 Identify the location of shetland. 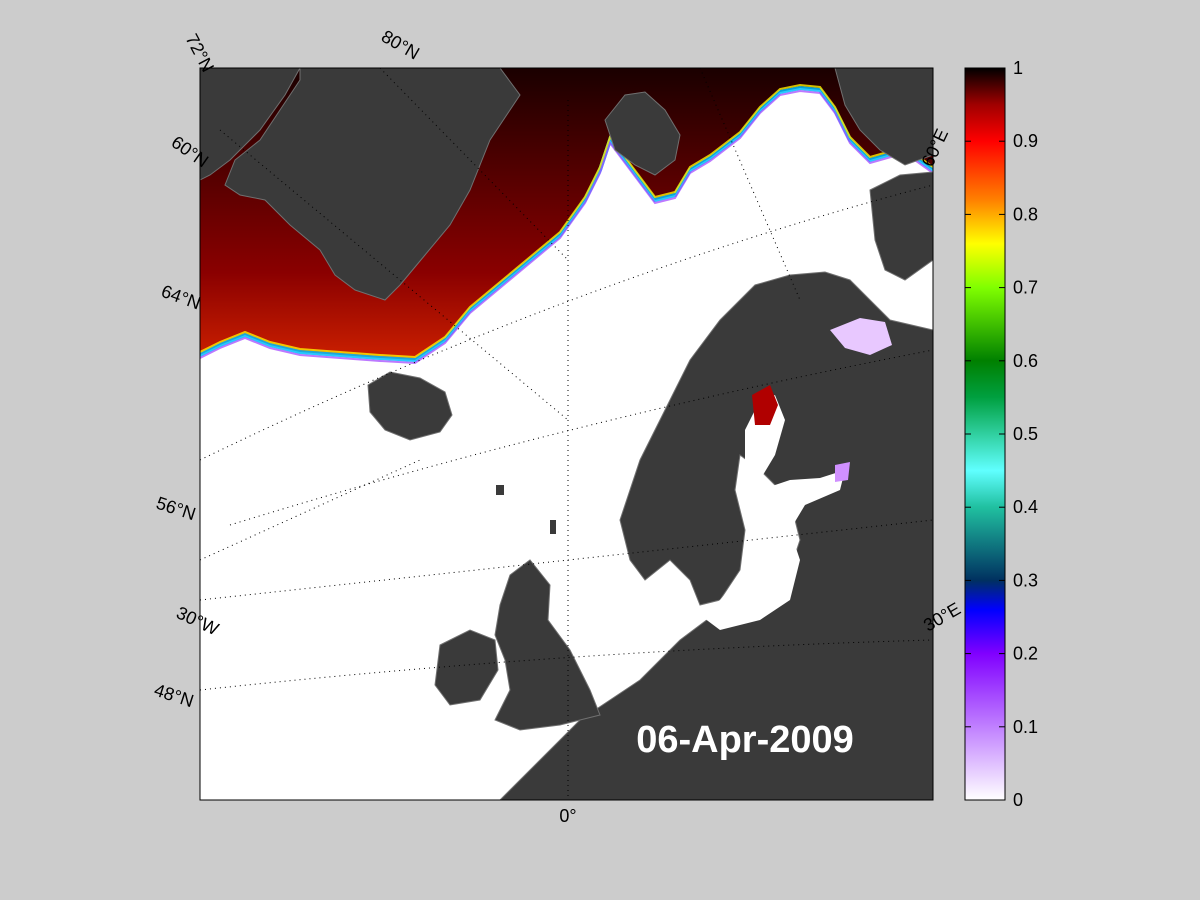
(553, 527).